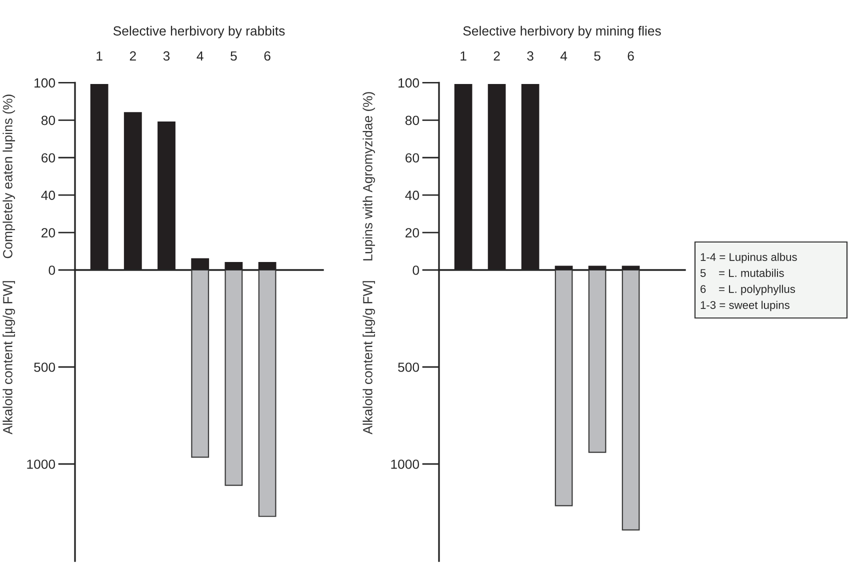 Image resolution: width=849 pixels, height=566 pixels. What do you see at coordinates (562, 32) in the screenshot?
I see `chart-title: Selective herbivory by mining flies` at bounding box center [562, 32].